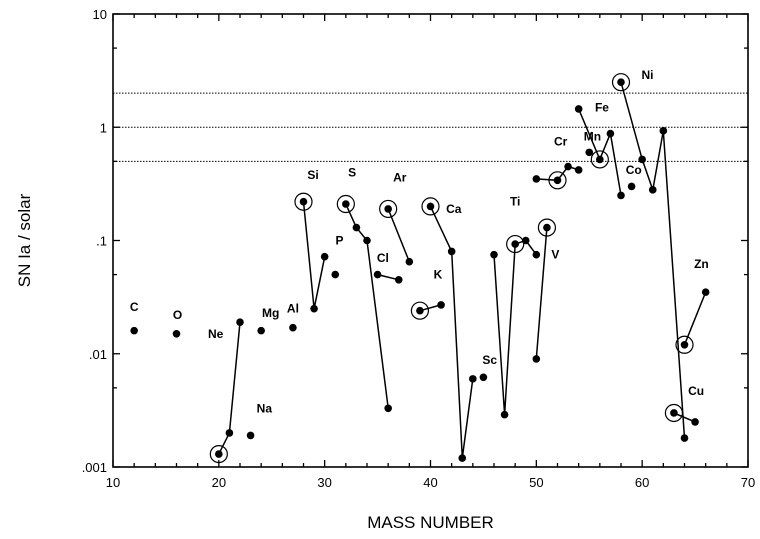 The height and width of the screenshot is (539, 760). Describe the element at coordinates (177, 315) in the screenshot. I see `element-label: O` at that location.